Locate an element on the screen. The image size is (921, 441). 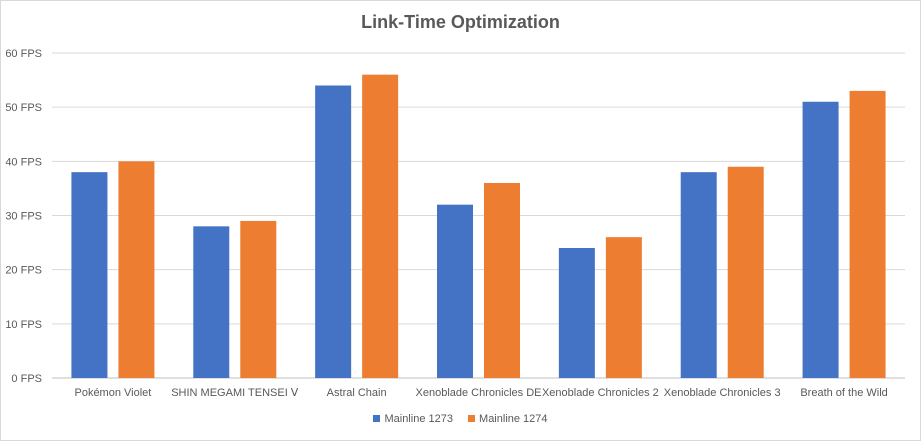
y-tick-label: 40 FPS is located at coordinates (23, 162).